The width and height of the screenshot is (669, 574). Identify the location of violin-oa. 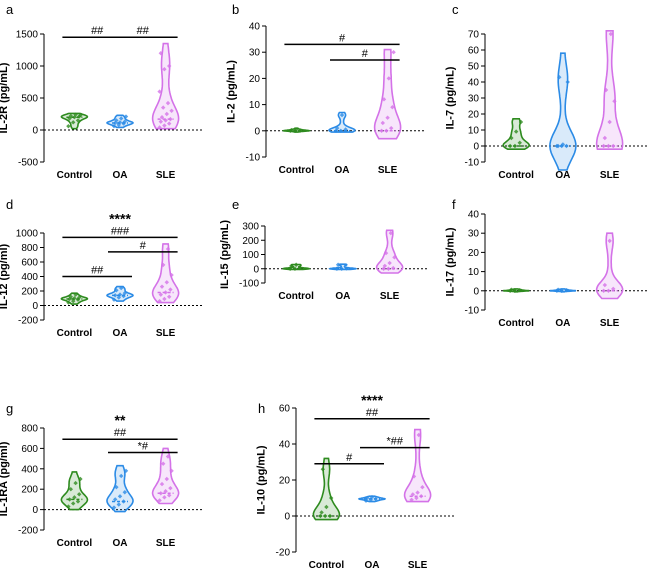
(563, 111).